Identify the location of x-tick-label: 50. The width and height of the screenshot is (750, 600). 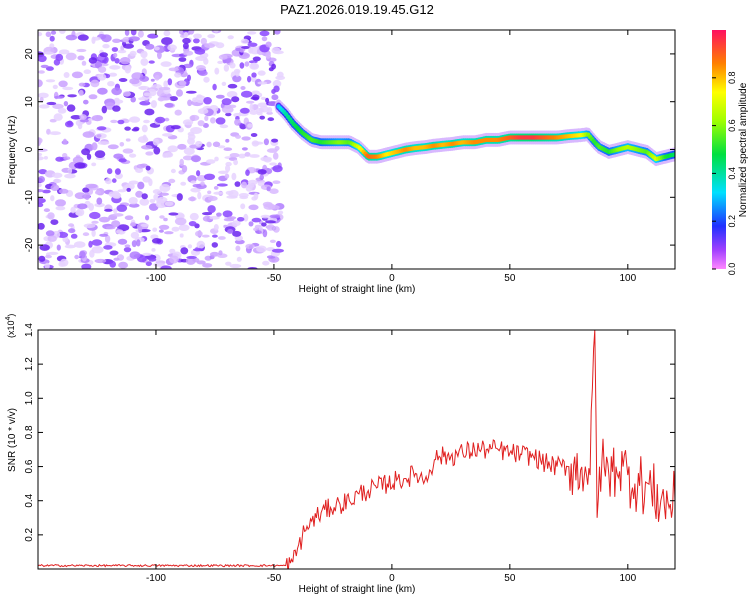
(510, 578).